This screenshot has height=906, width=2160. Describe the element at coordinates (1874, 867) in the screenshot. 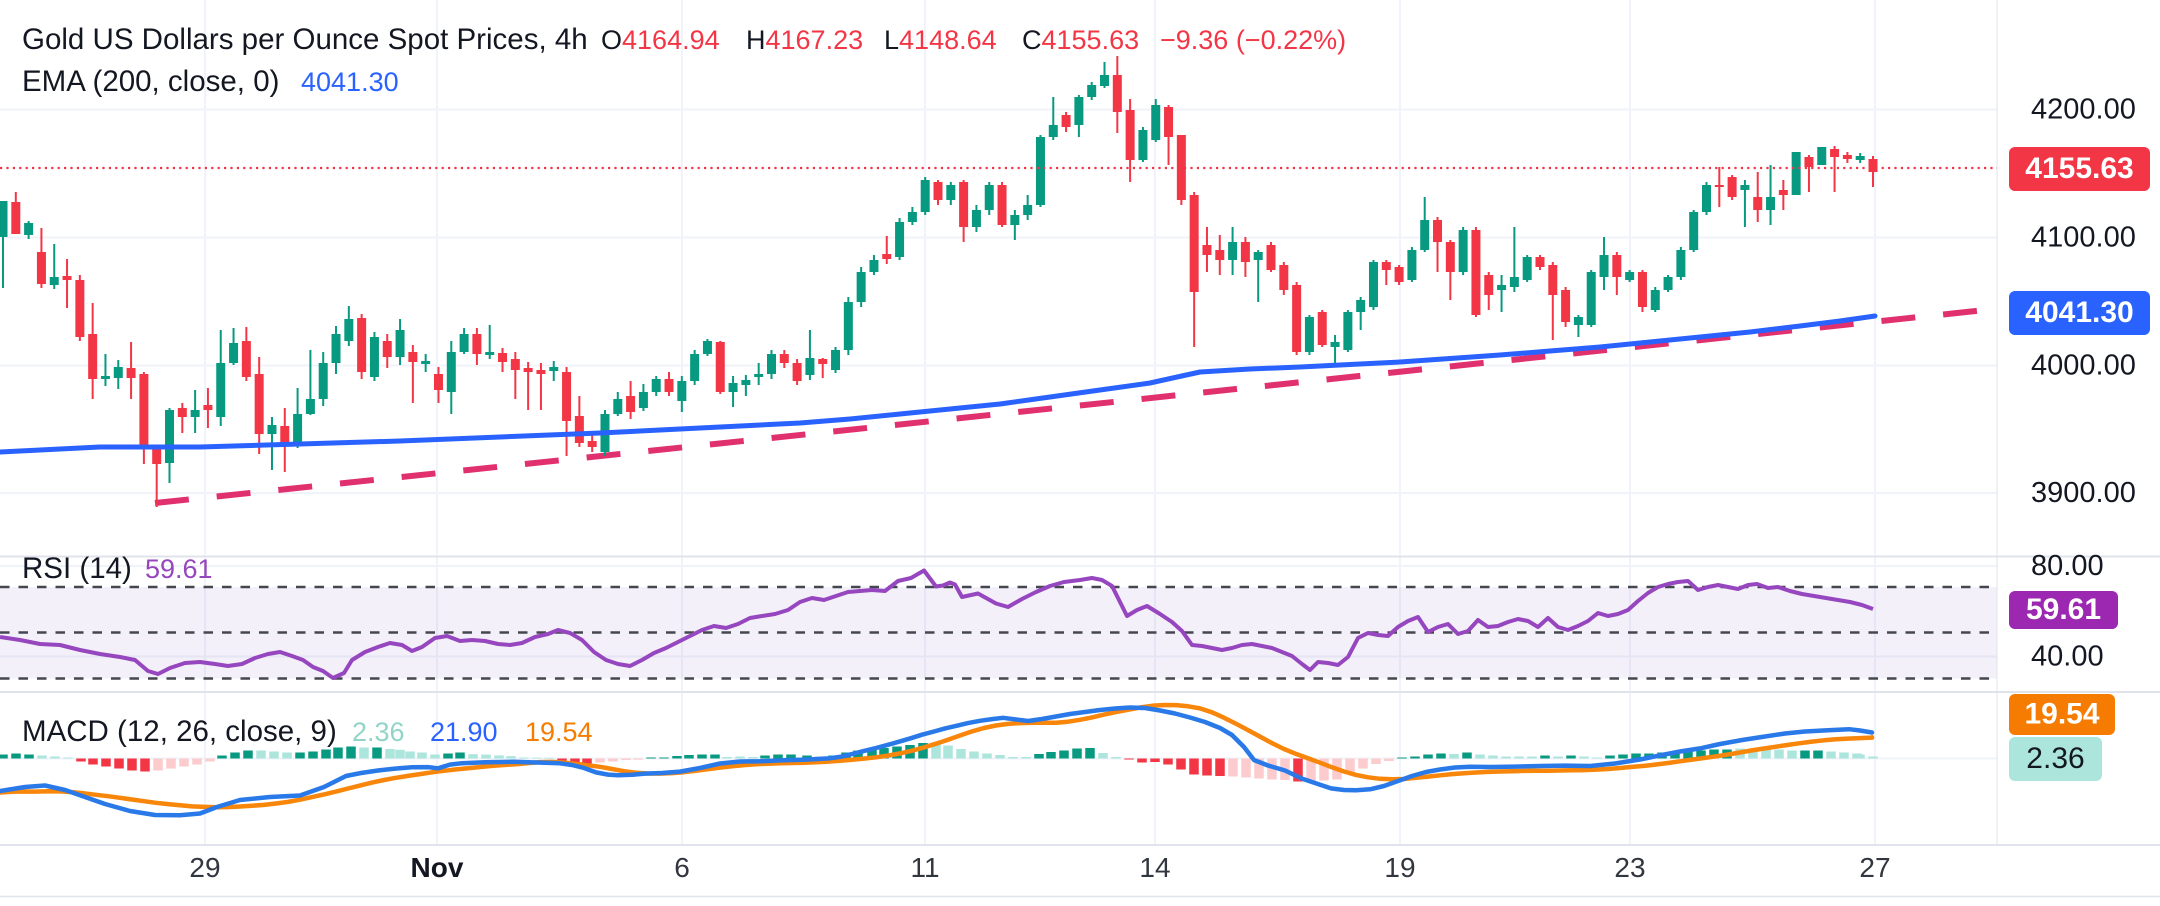

I see `svg-text: 27` at that location.